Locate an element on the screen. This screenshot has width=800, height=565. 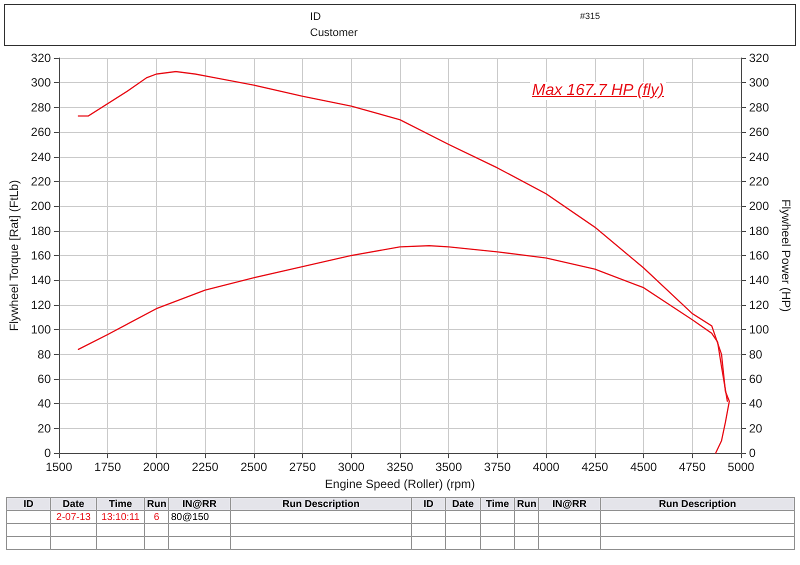
y2-tick-label: 280 is located at coordinates (759, 107).